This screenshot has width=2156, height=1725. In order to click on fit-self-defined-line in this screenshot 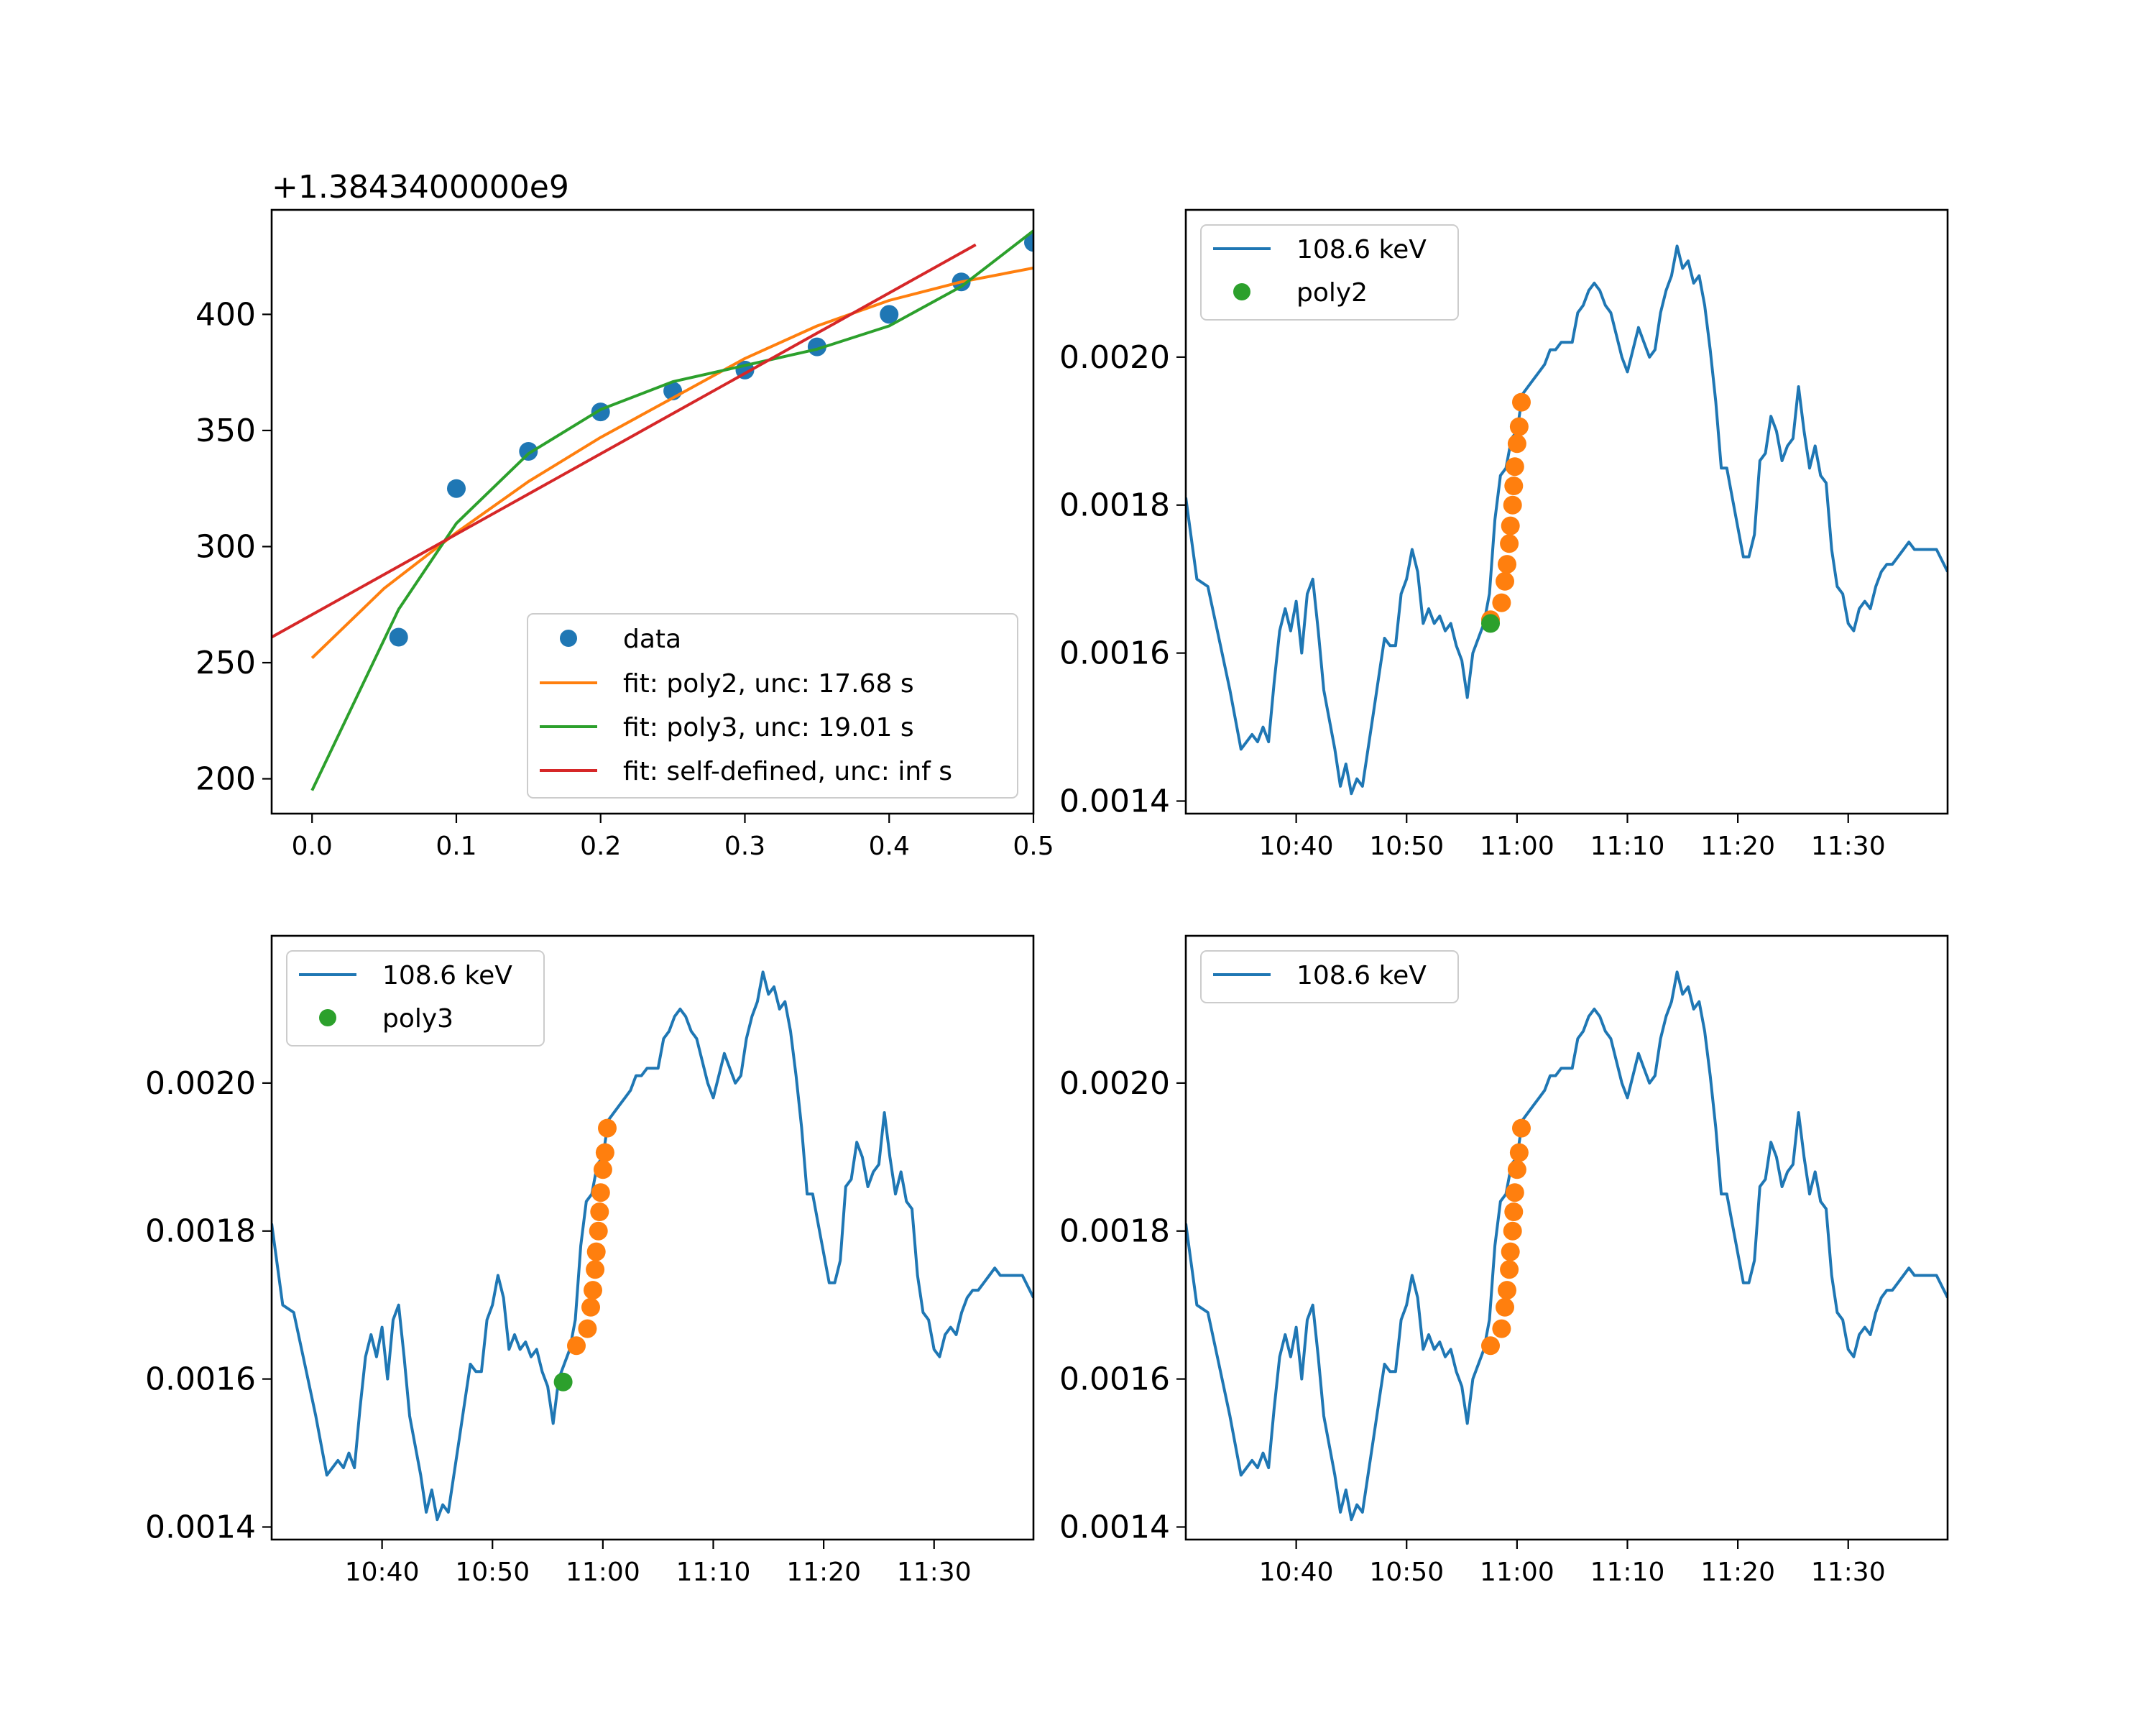, I will do `click(625, 441)`.